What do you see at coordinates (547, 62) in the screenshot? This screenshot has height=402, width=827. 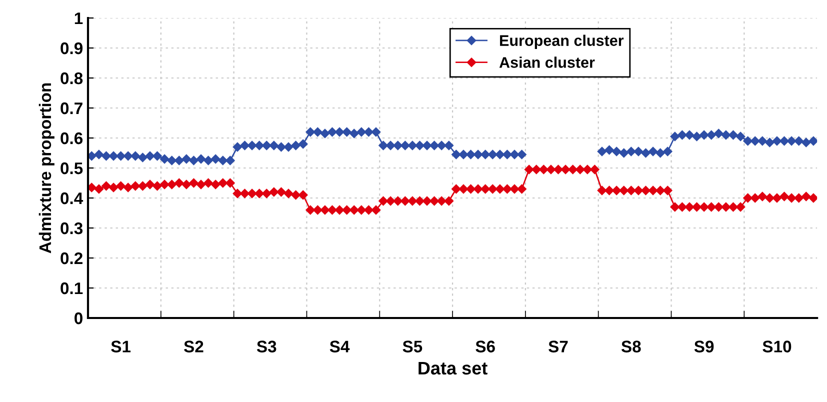 I see `legend-label: Asian cluster` at bounding box center [547, 62].